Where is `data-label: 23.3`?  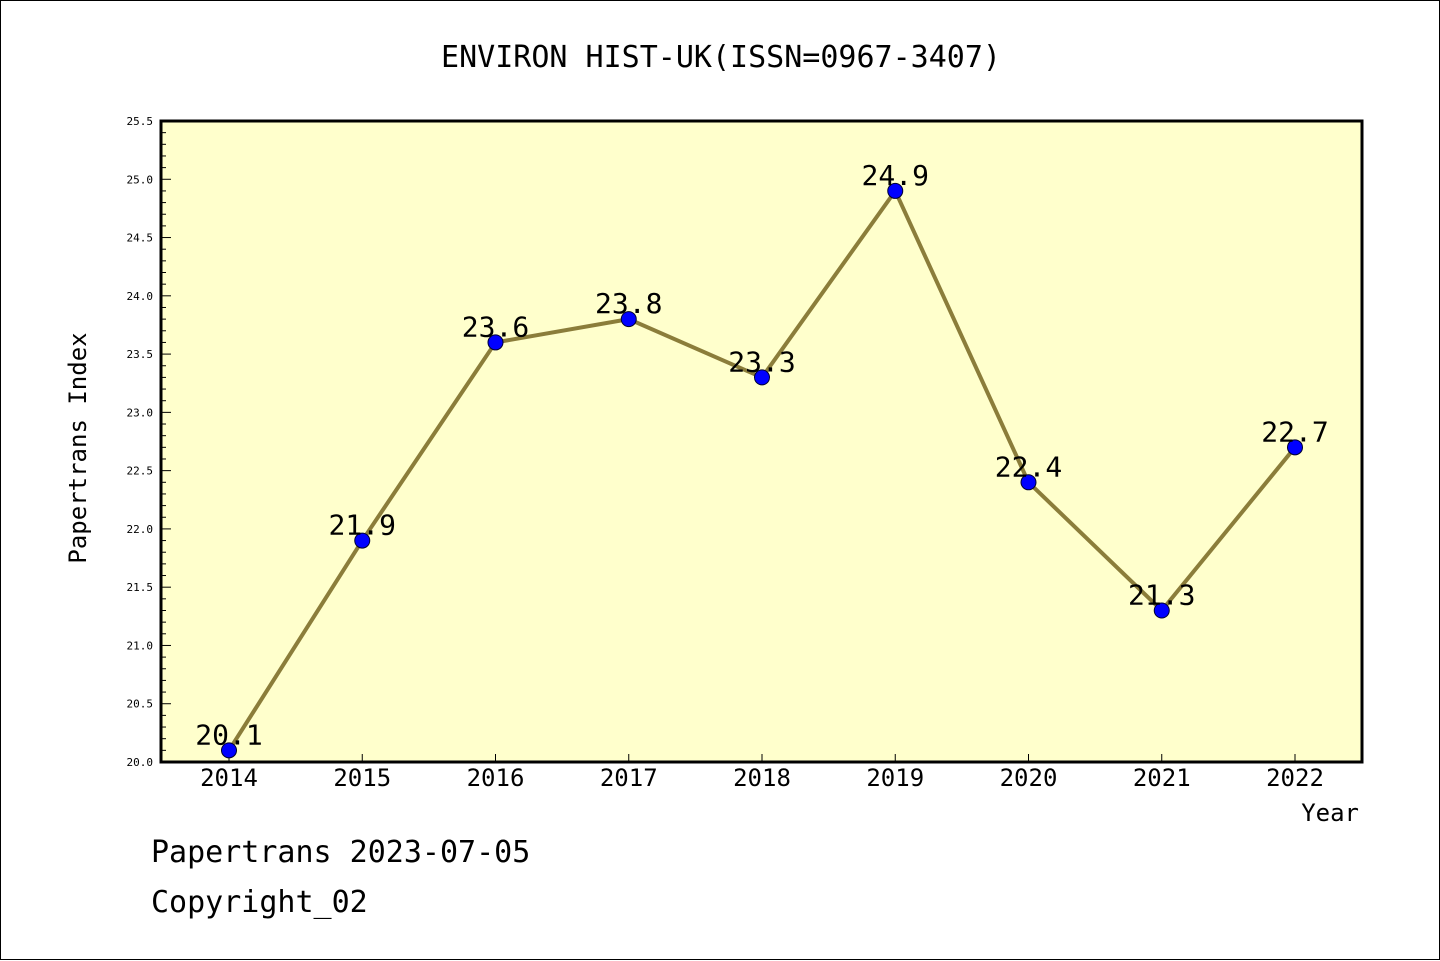
data-label: 23.3 is located at coordinates (761, 361).